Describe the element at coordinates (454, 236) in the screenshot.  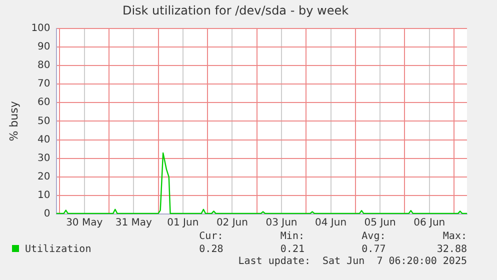
I see `text: Max:` at that location.